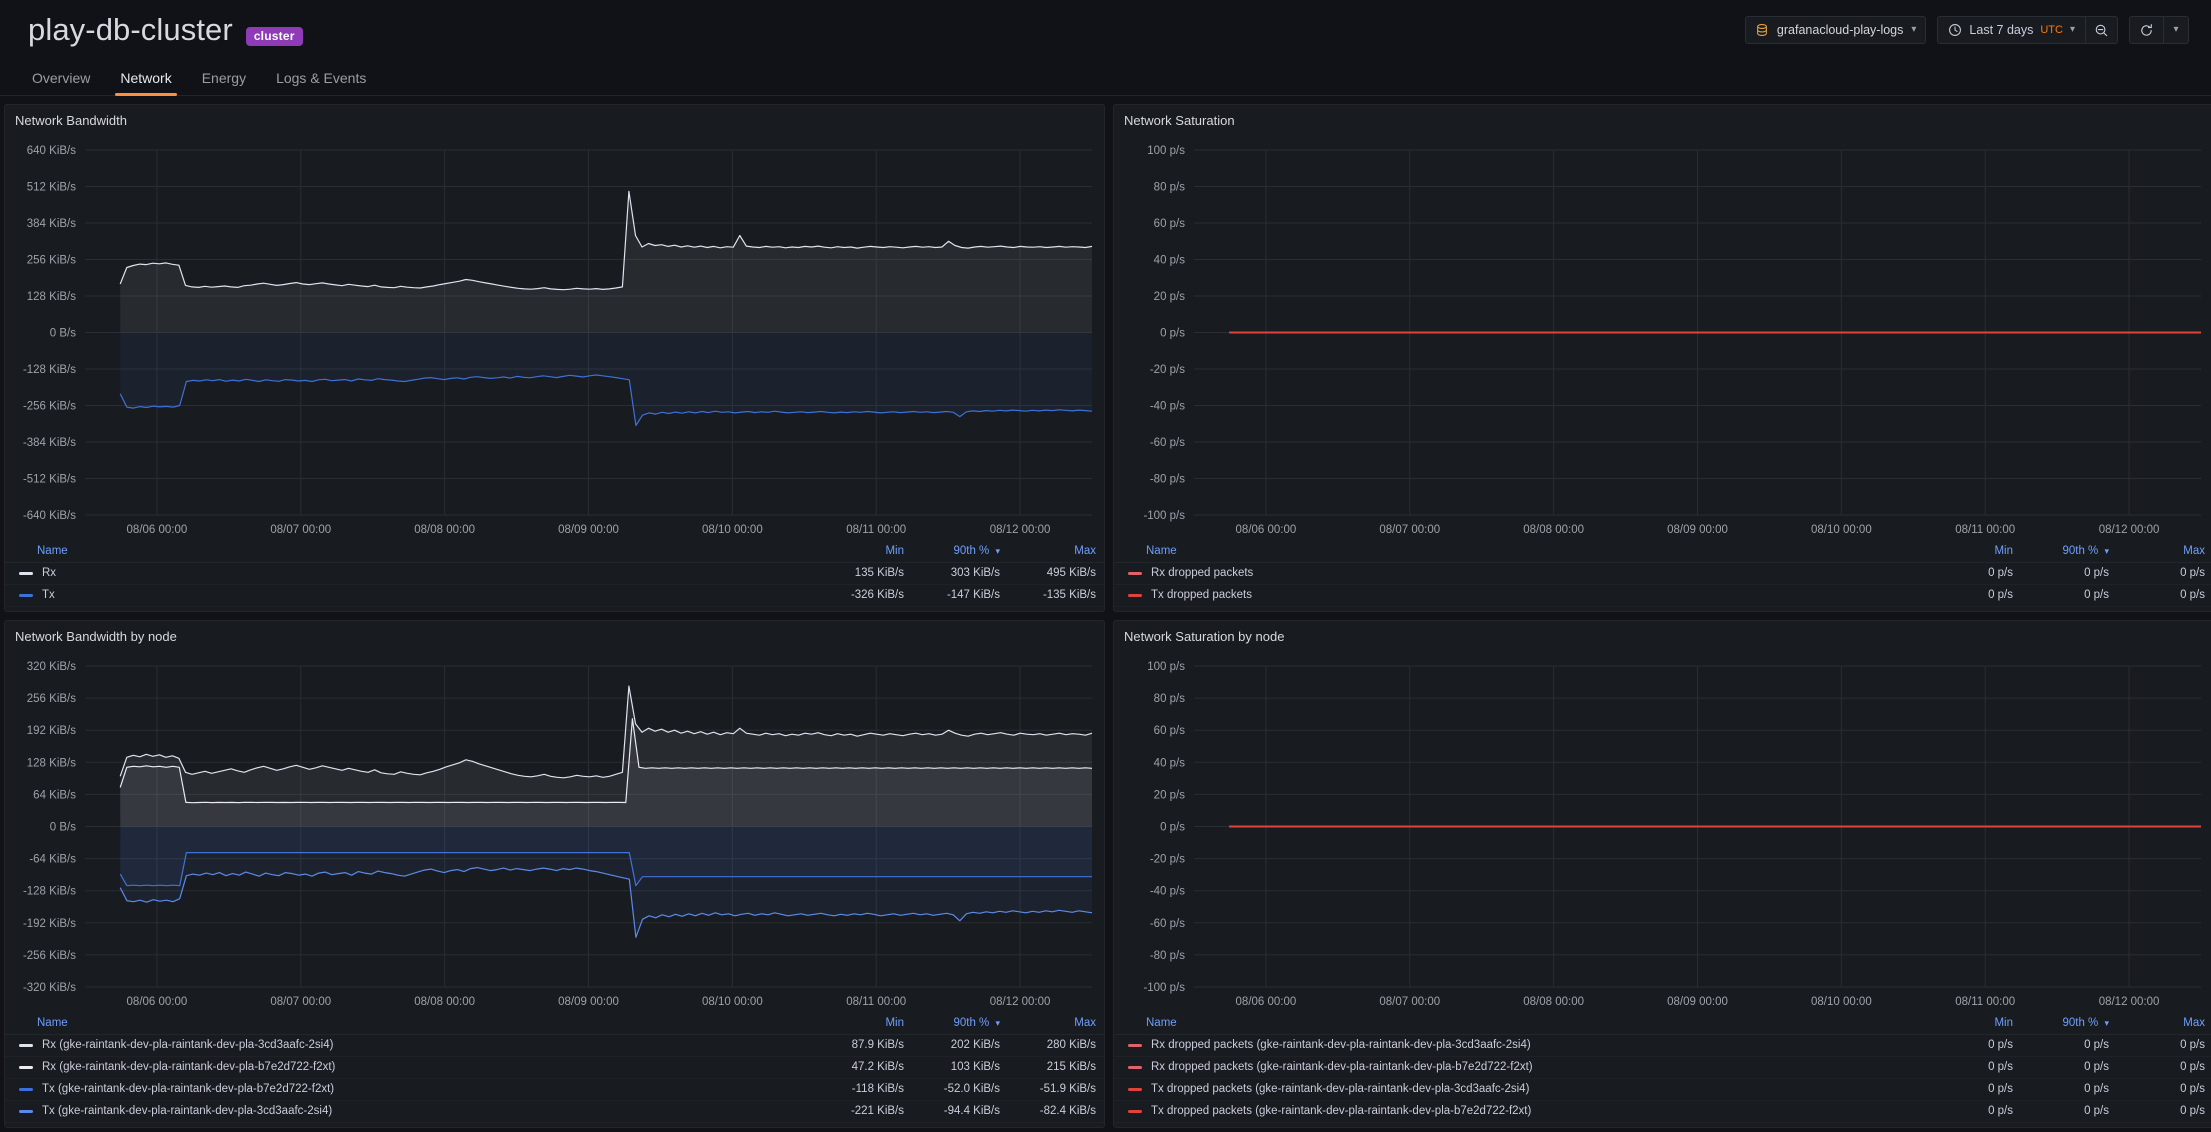  What do you see at coordinates (49, 988) in the screenshot?
I see `svg-text: -320 KiB/s` at bounding box center [49, 988].